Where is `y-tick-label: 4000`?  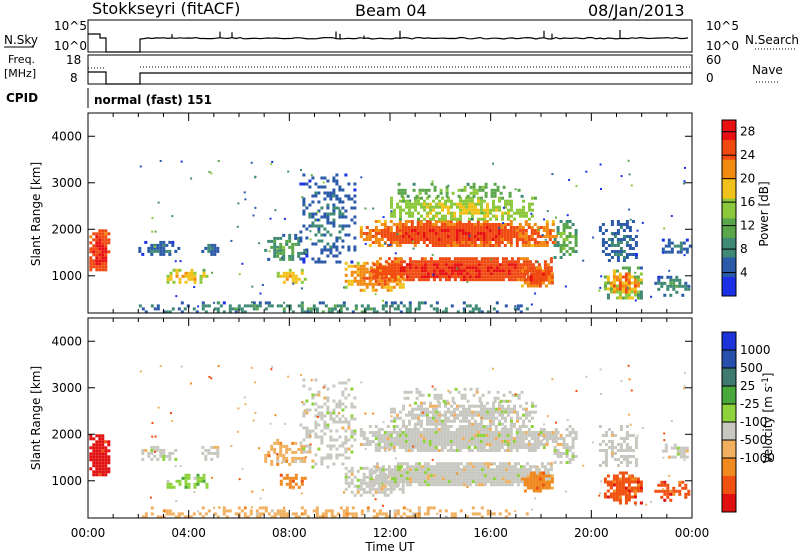
y-tick-label: 4000 is located at coordinates (66, 136).